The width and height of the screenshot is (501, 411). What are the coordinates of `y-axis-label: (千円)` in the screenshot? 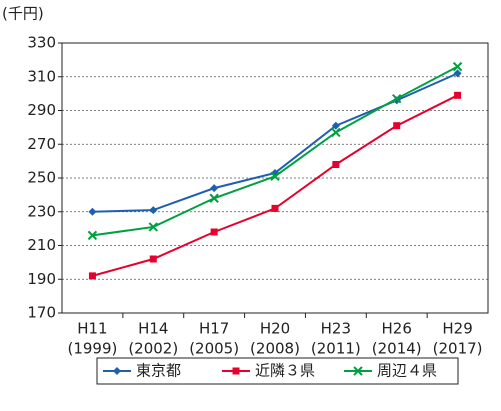 It's located at (23, 14).